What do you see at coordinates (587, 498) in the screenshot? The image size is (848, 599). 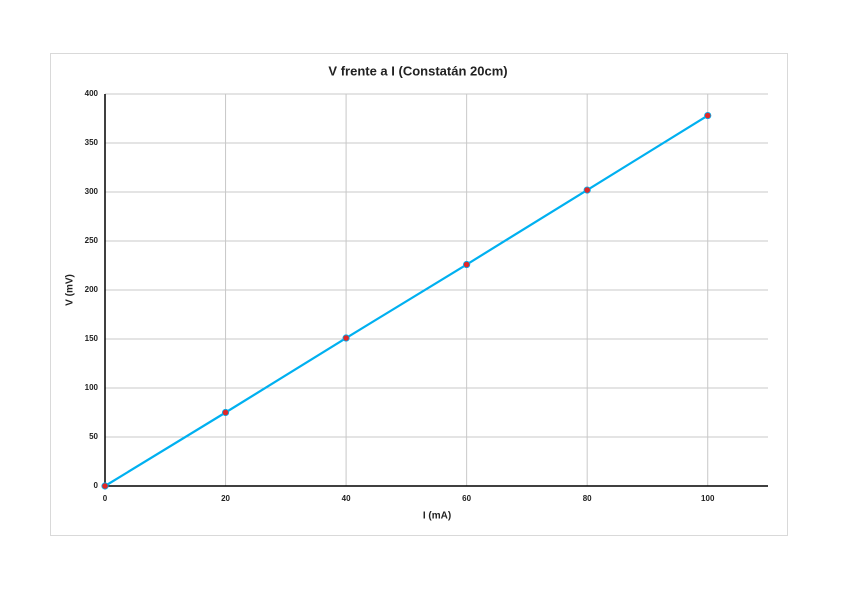 I see `x-tick-label: 80` at bounding box center [587, 498].